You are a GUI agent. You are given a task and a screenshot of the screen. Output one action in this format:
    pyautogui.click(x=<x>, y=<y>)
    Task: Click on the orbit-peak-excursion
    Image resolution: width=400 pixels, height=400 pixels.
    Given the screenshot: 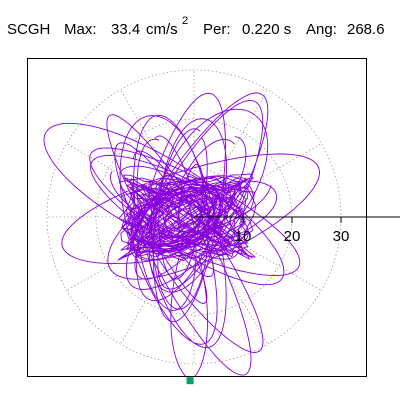 What is the action you would take?
    pyautogui.click(x=189, y=316)
    